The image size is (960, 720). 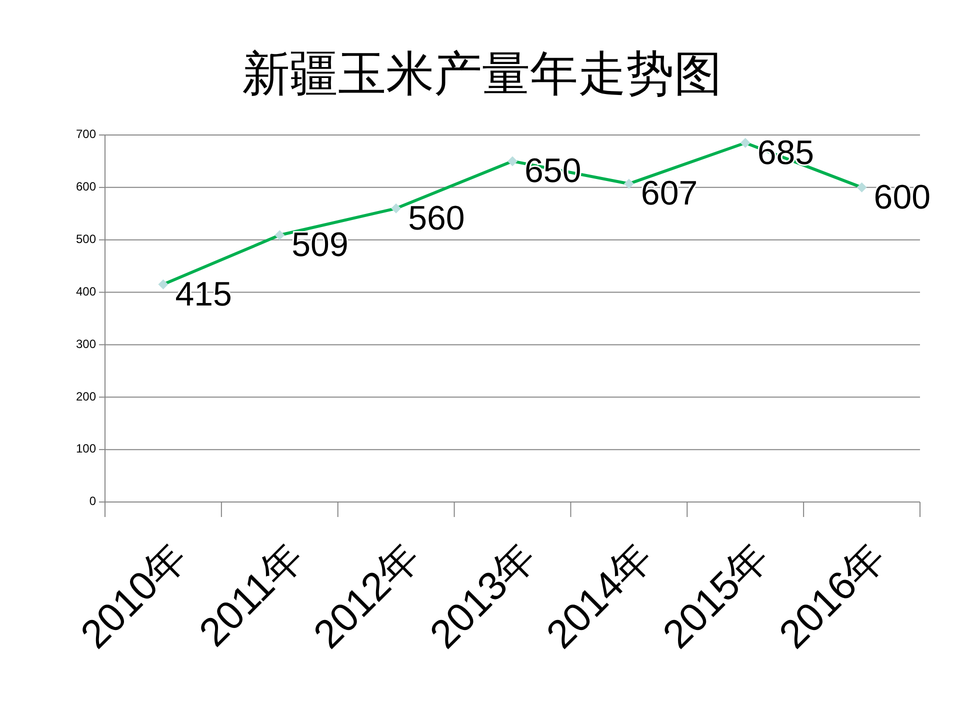 I want to click on y-tick-label: 400, so click(x=86, y=291).